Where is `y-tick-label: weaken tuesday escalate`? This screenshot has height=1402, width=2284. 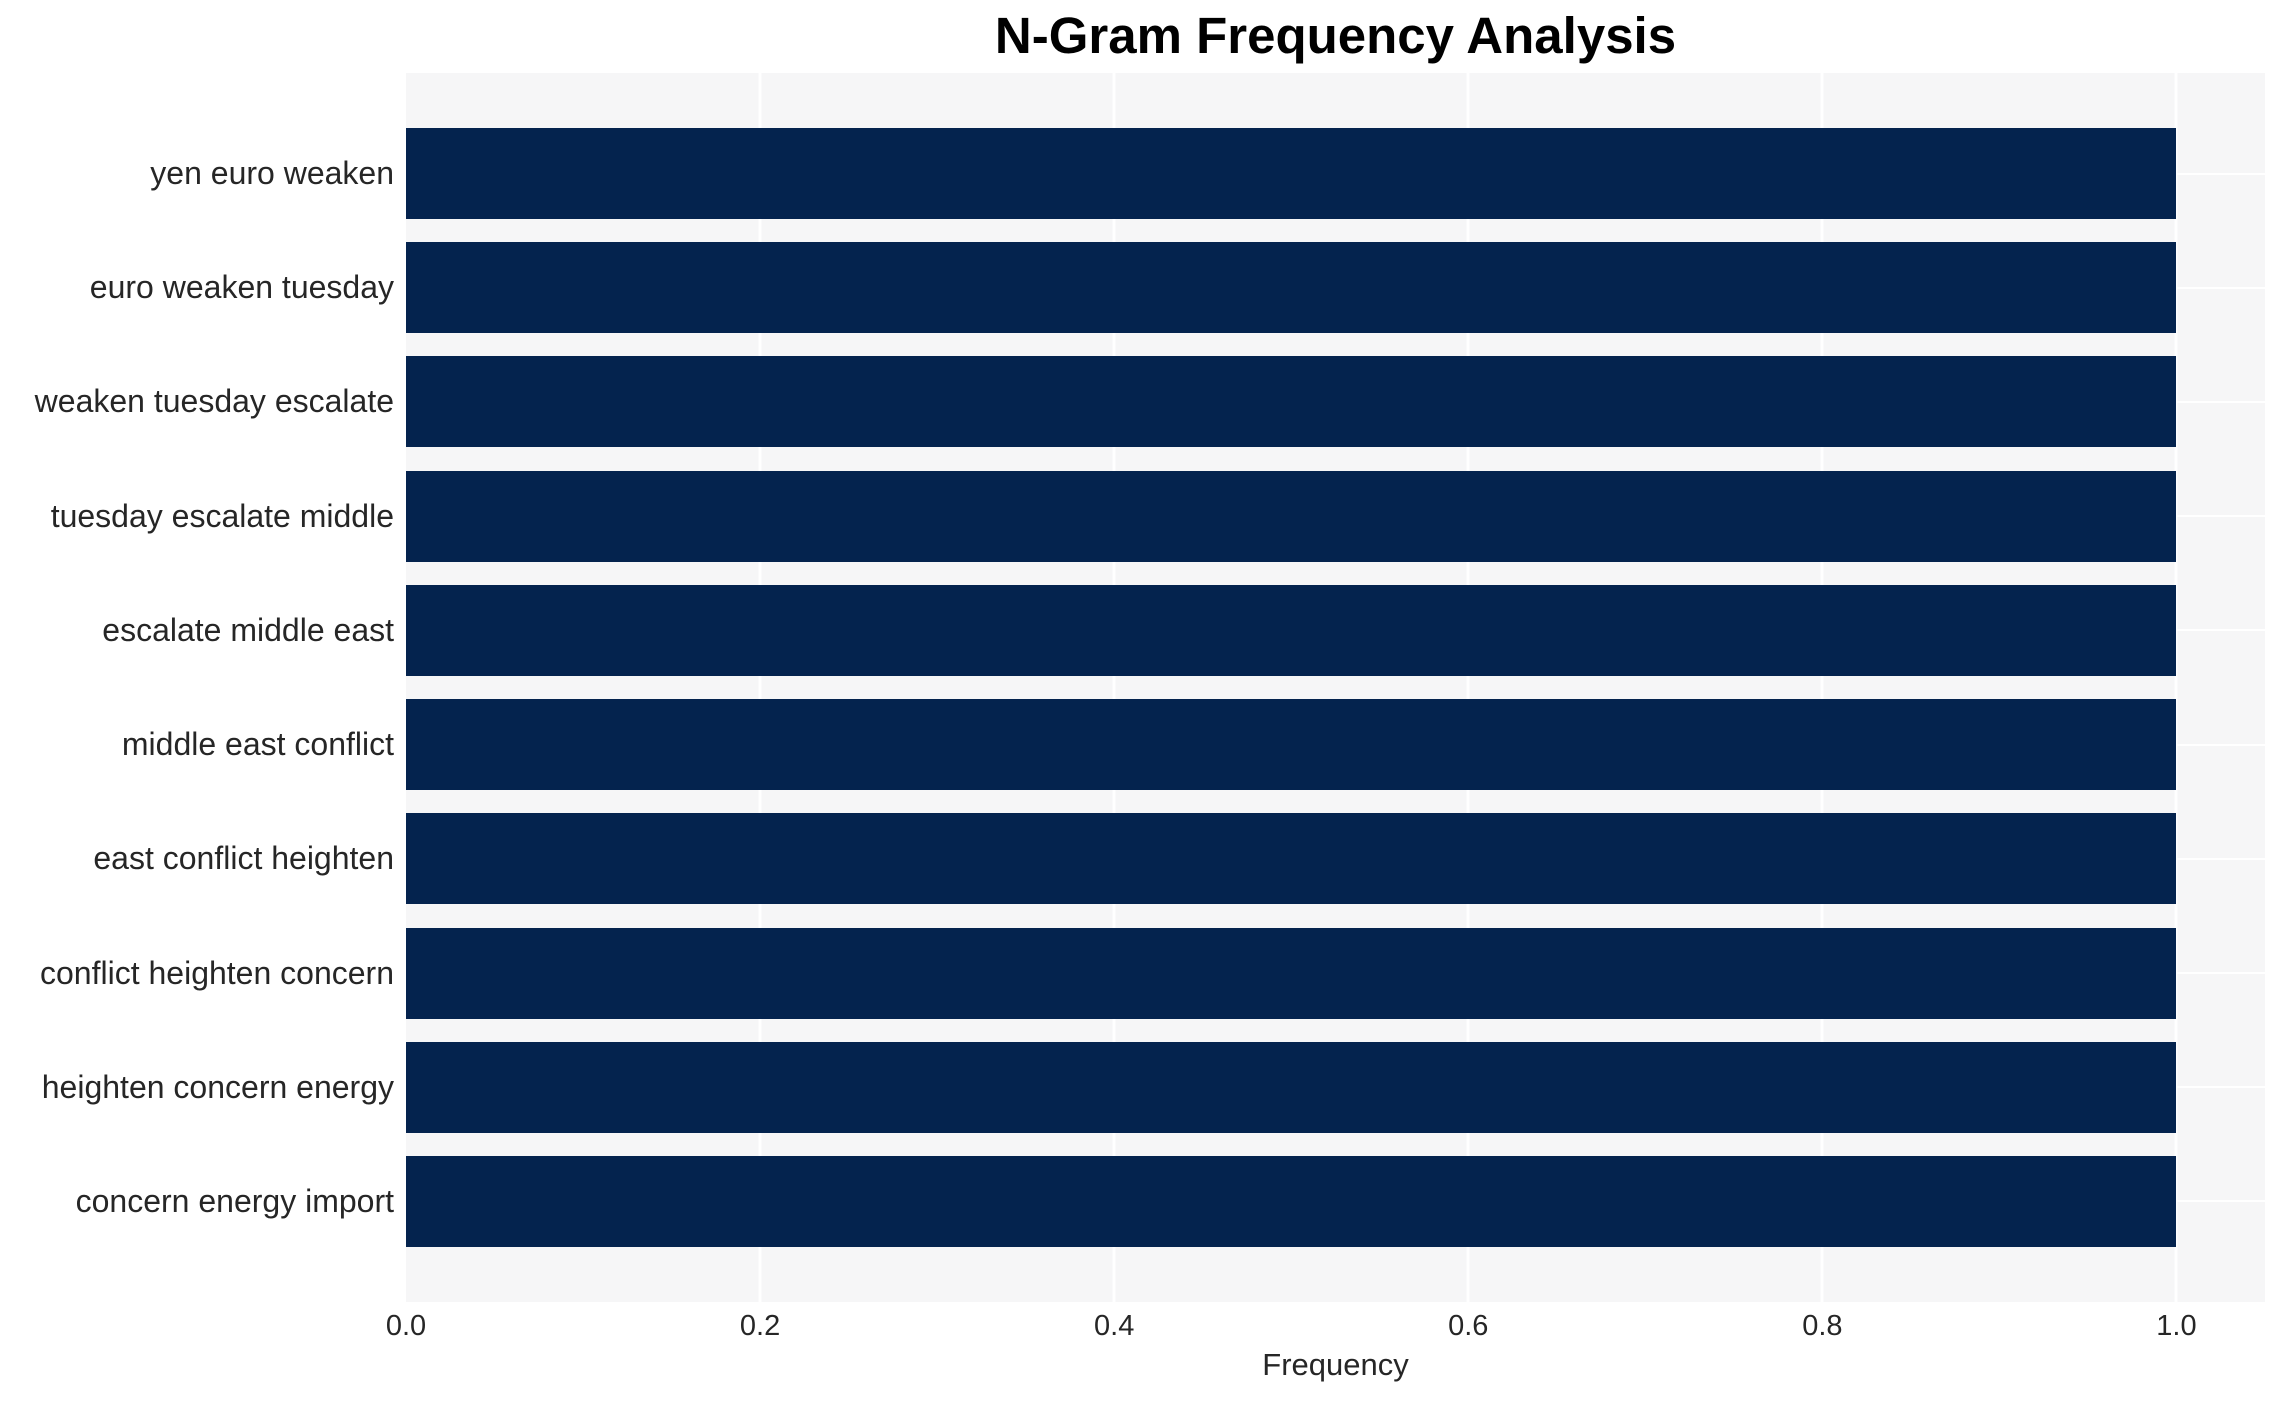
y-tick-label: weaken tuesday escalate is located at coordinates (214, 401).